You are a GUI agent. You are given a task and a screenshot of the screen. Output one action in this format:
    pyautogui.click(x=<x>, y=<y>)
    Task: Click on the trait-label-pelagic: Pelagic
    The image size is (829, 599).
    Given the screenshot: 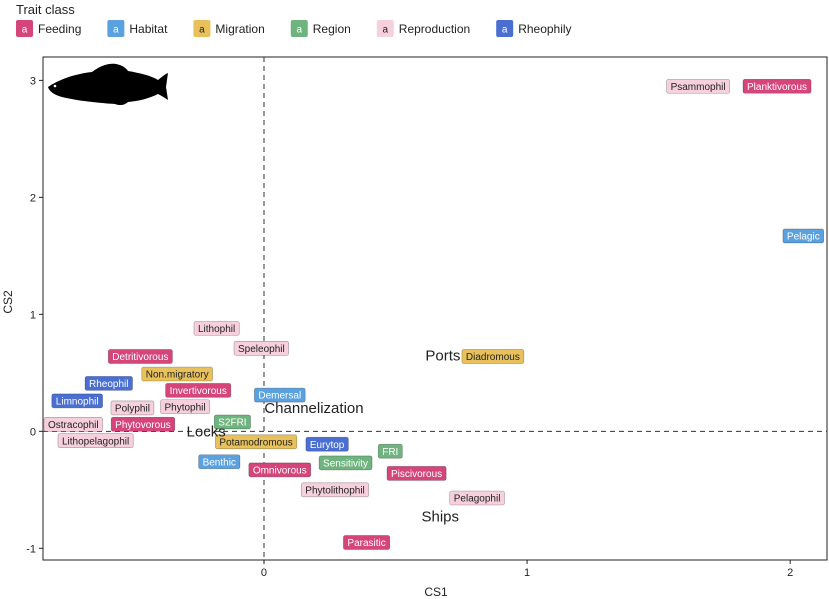 What is the action you would take?
    pyautogui.click(x=803, y=236)
    